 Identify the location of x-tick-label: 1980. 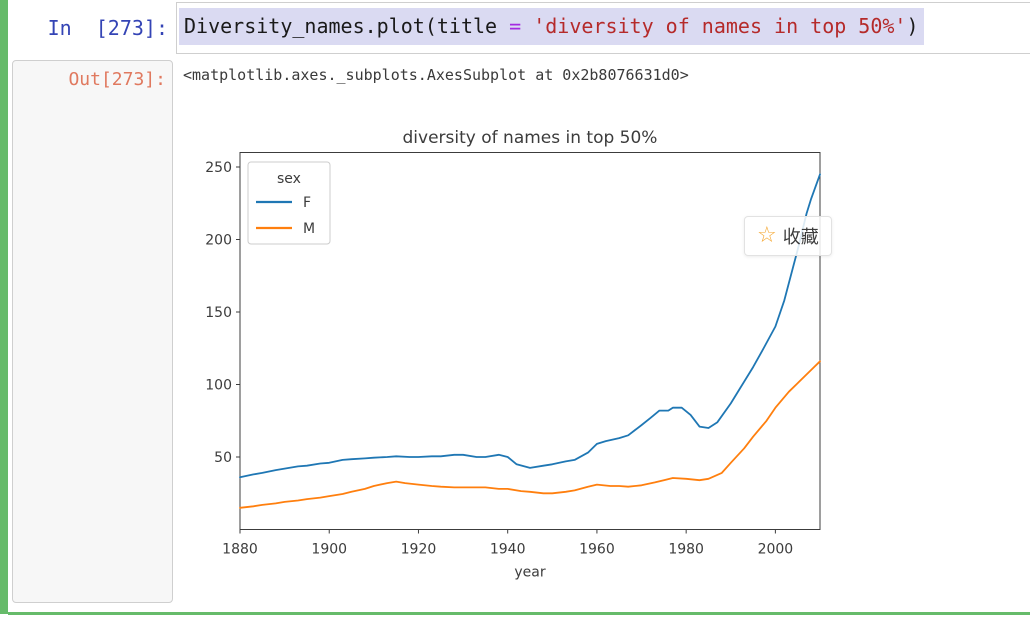
(686, 550).